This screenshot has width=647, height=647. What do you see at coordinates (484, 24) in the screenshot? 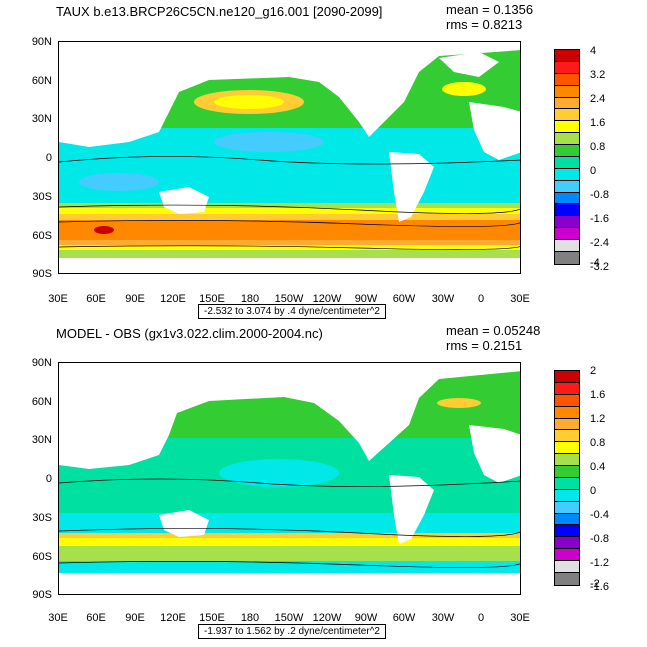
I see `rms-value: rms = 0.8213` at bounding box center [484, 24].